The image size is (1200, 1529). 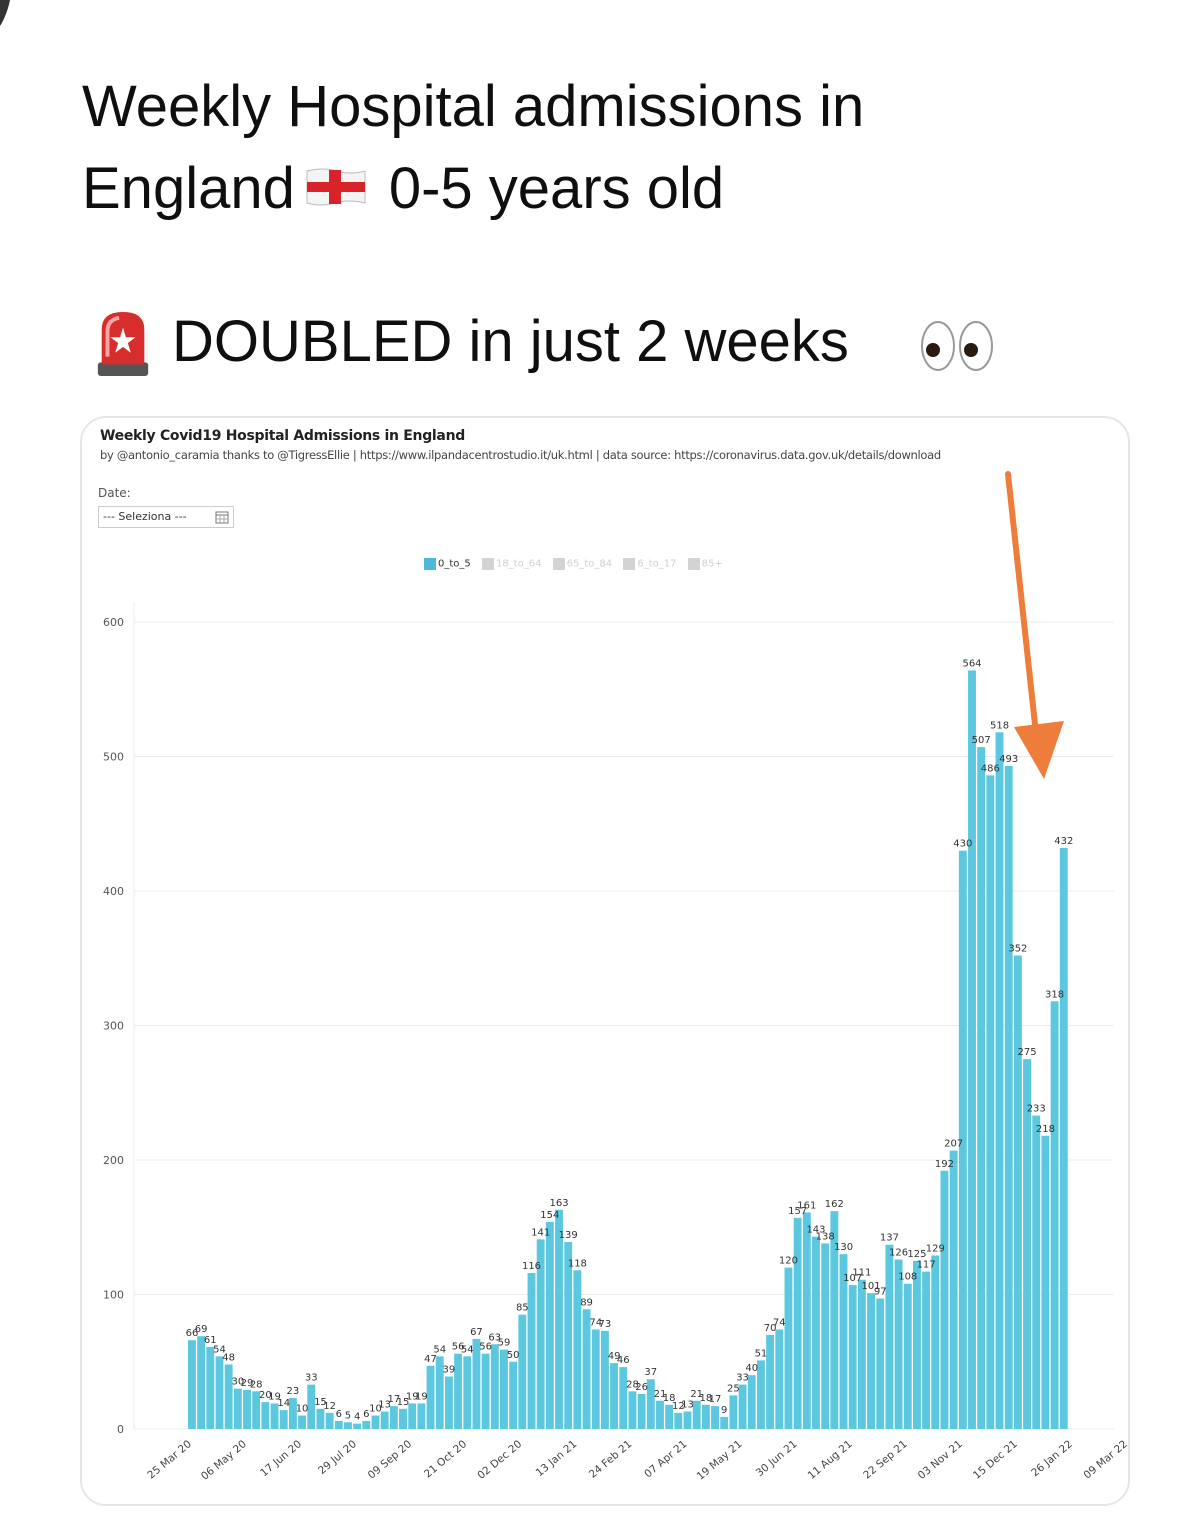 What do you see at coordinates (511, 564) in the screenshot?
I see `legend-item-18-to-64: 18_to_64` at bounding box center [511, 564].